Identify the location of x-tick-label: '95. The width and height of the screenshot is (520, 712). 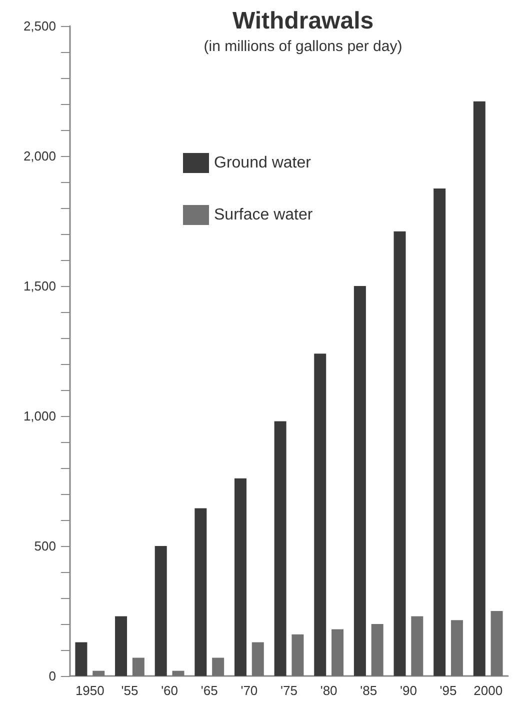
(448, 690).